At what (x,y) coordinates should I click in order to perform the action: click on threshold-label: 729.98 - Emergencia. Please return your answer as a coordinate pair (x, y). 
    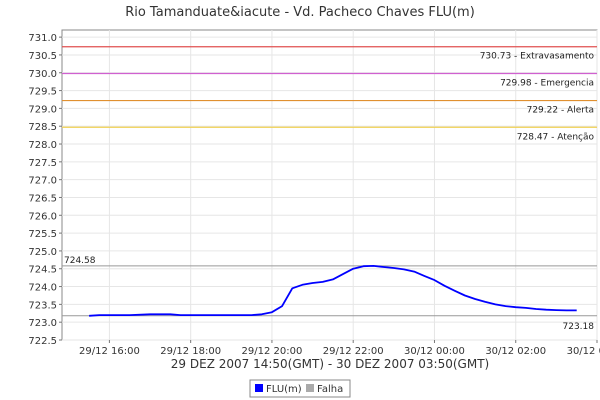
    Looking at the image, I should click on (547, 83).